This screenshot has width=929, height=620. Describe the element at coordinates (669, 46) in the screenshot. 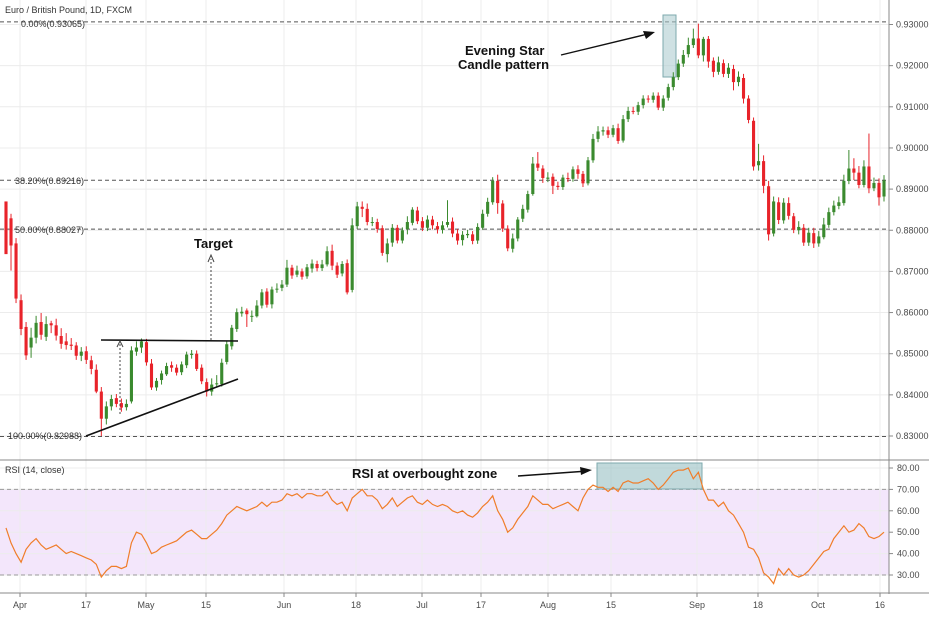

I see `evening-star-highlight` at that location.